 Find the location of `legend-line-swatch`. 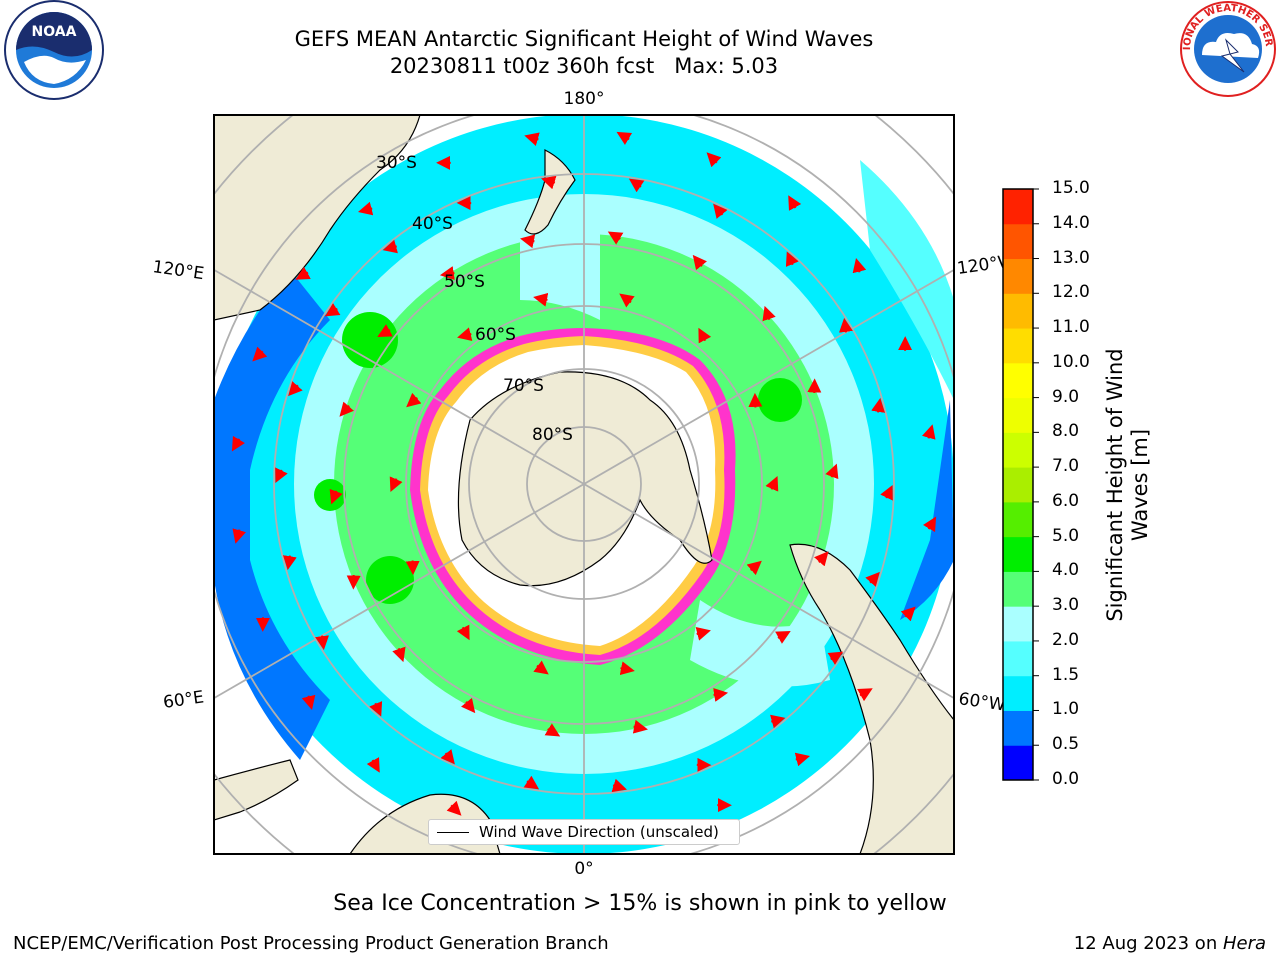

legend-line-swatch is located at coordinates (453, 832).